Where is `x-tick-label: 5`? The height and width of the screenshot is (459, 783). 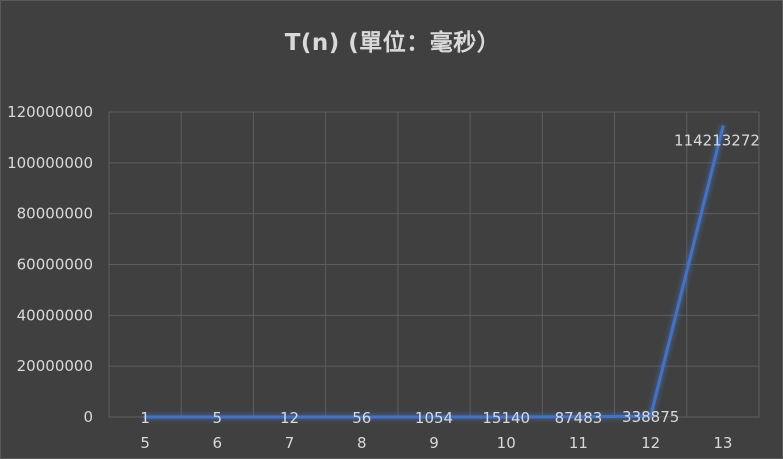 x-tick-label: 5 is located at coordinates (145, 443).